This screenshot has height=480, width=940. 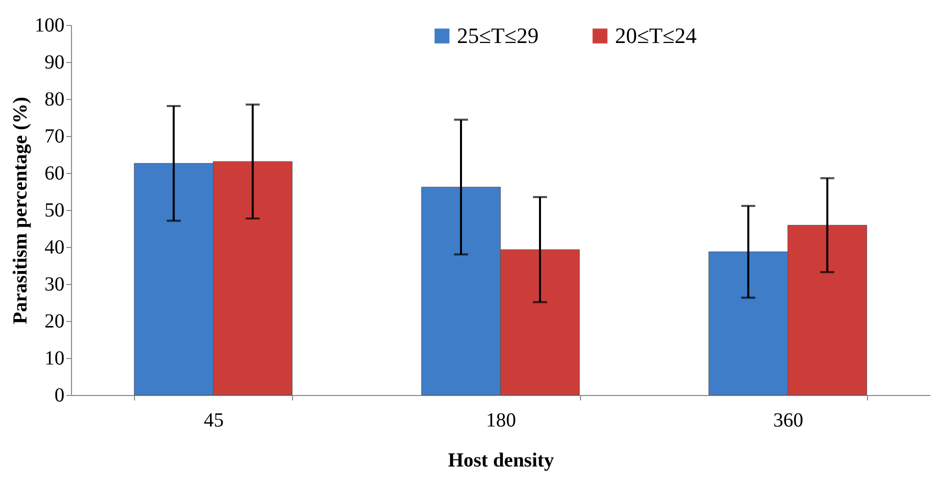 I want to click on y-tick-label: 90, so click(x=54, y=63).